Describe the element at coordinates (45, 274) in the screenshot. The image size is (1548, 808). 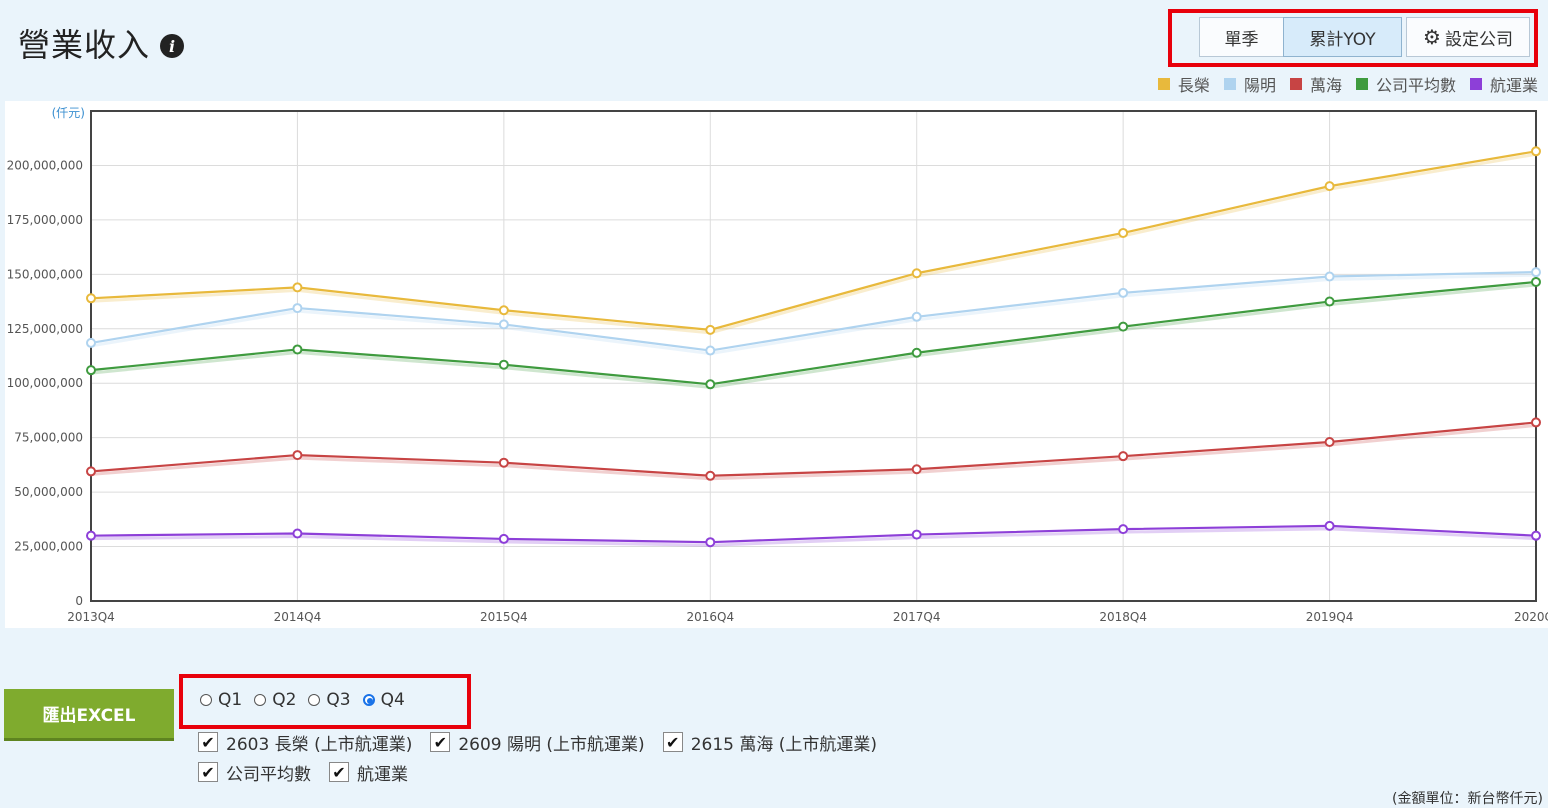
I see `y-tick-label: 150,000,000` at that location.